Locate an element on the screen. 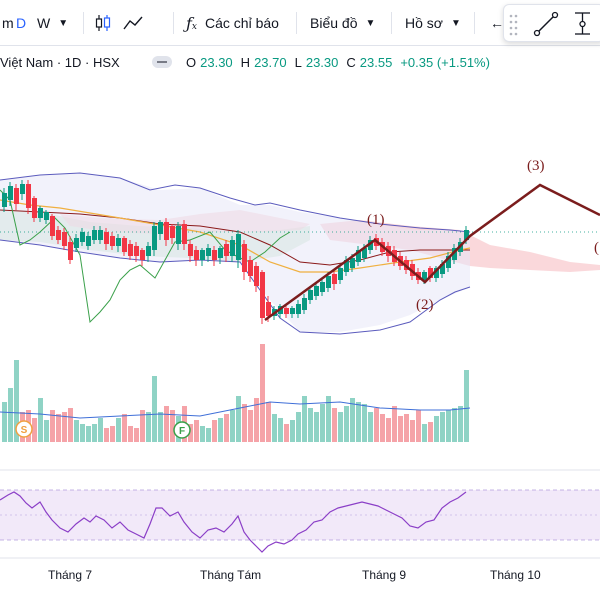 This screenshot has height=600, width=600. profile-menu: Hồ sơ ▼ is located at coordinates (433, 23).